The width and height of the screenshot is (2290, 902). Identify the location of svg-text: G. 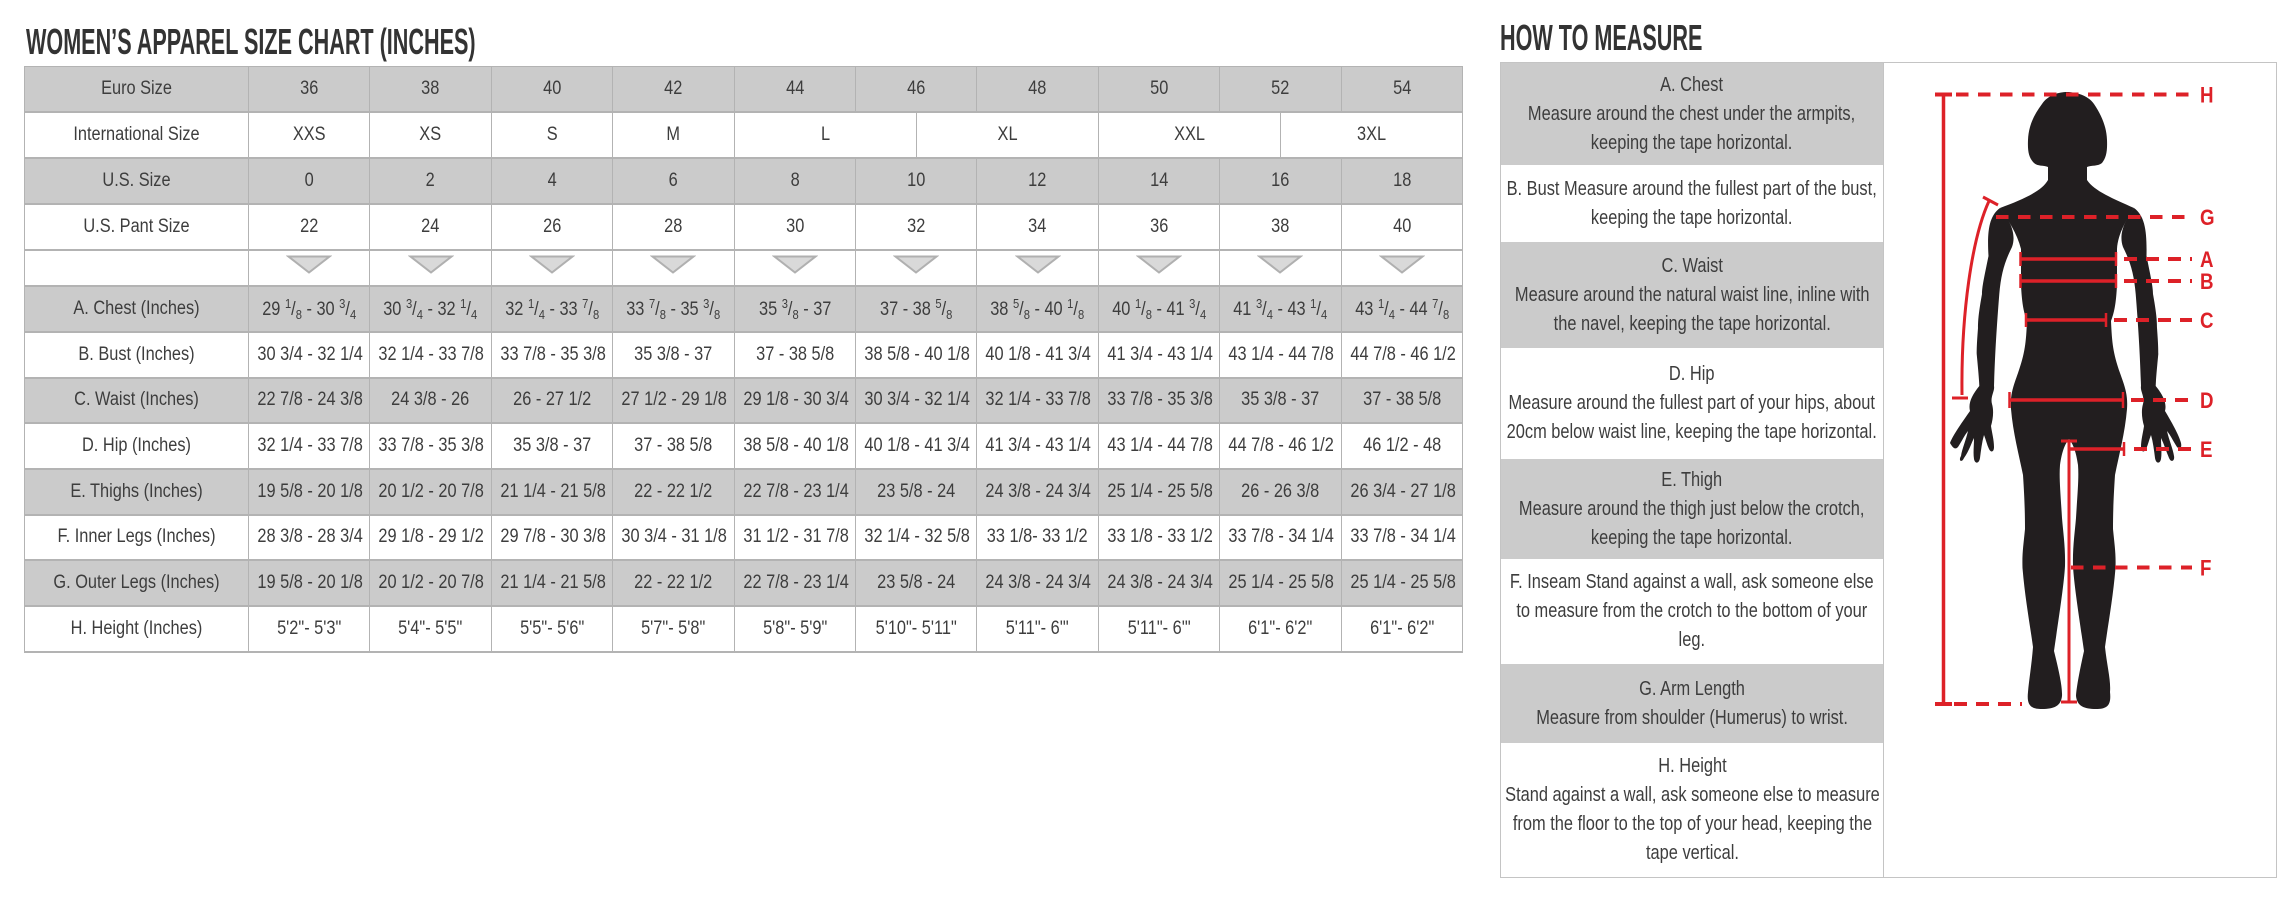
(2207, 219).